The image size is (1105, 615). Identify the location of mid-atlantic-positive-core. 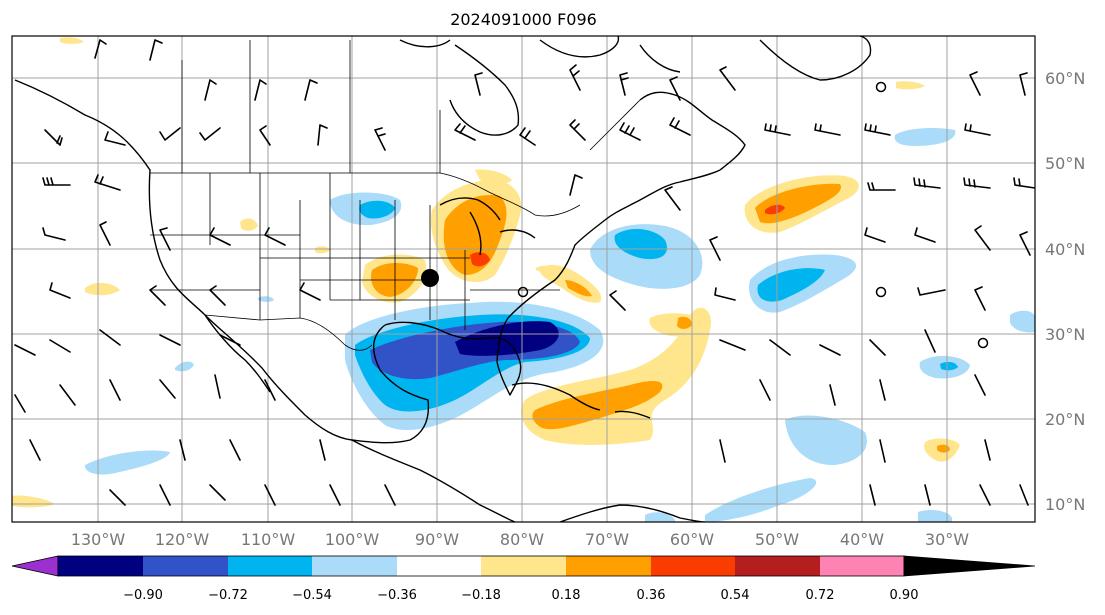
(775, 209).